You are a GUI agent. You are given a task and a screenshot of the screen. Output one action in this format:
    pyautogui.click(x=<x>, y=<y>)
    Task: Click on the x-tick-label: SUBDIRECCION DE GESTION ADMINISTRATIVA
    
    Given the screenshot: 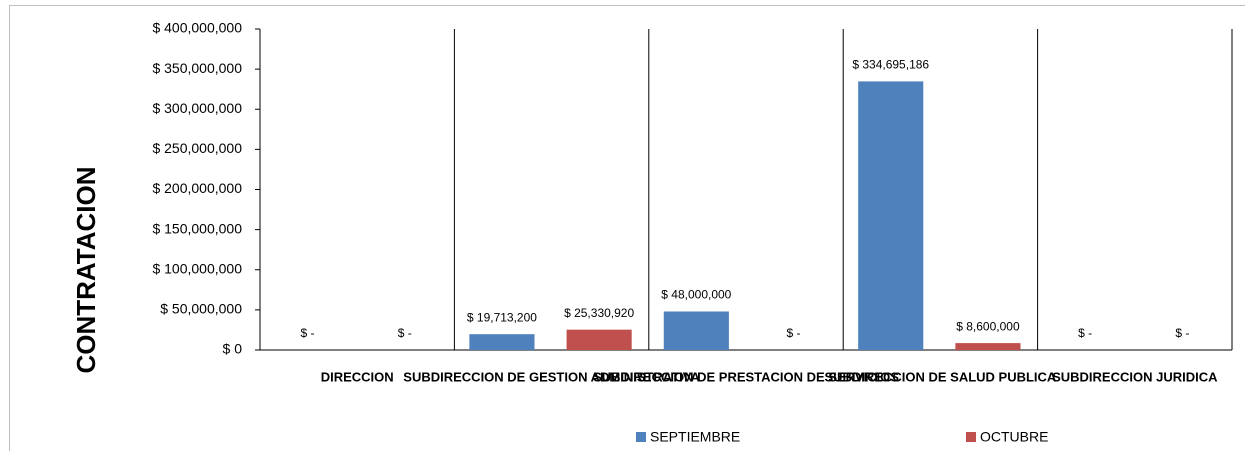 What is the action you would take?
    pyautogui.click(x=551, y=376)
    